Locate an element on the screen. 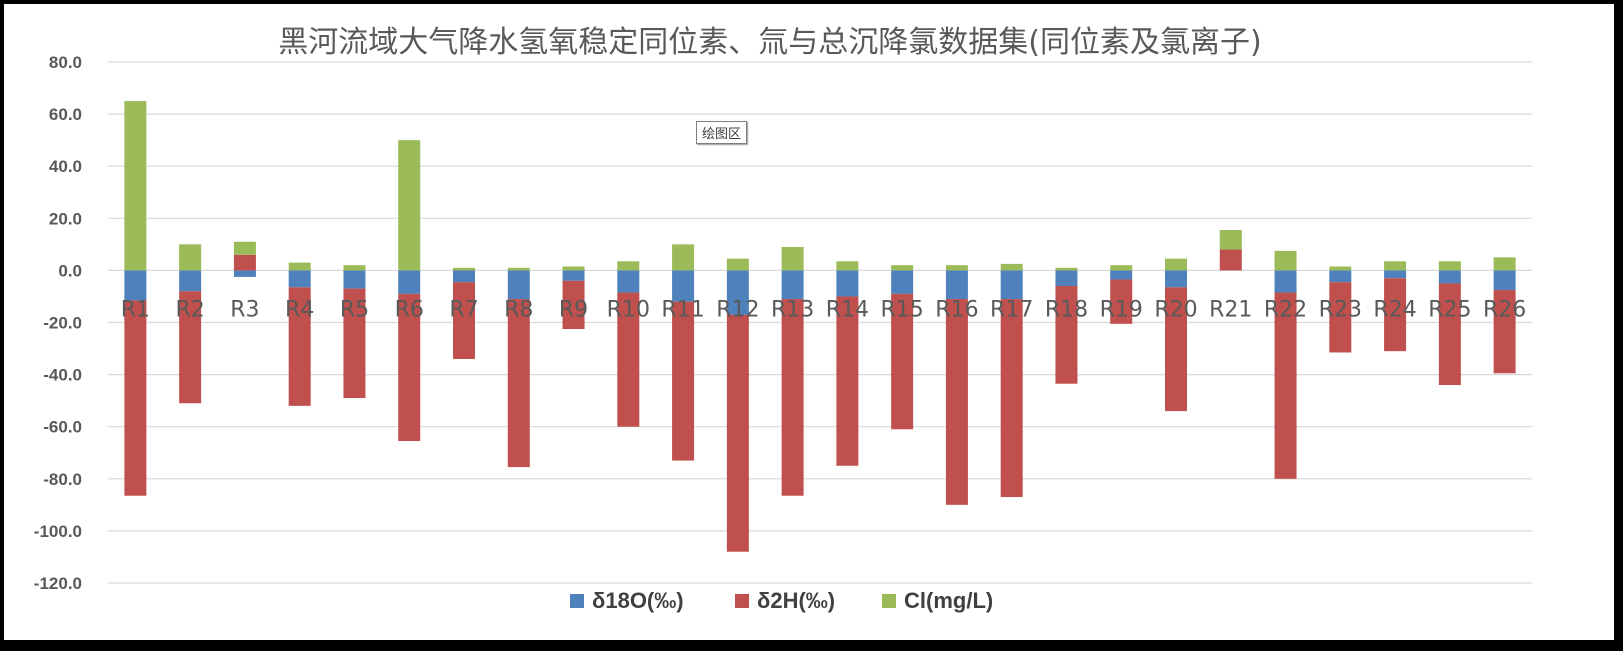  x-tick-label: R10 is located at coordinates (628, 309).